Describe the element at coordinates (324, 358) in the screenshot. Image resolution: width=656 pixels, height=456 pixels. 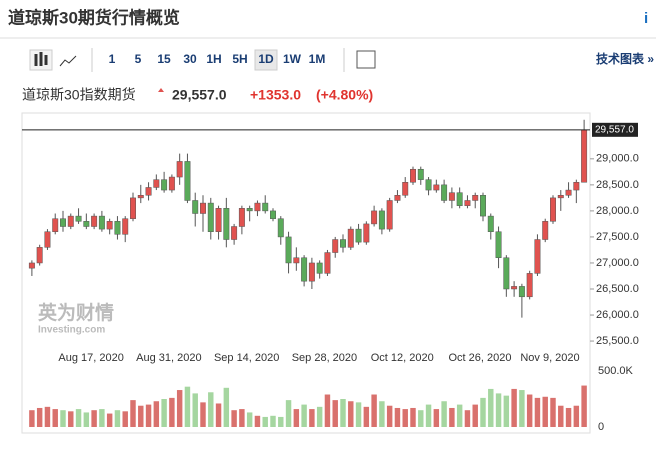
I see `x-tick-label: Sep 28, 2020` at that location.